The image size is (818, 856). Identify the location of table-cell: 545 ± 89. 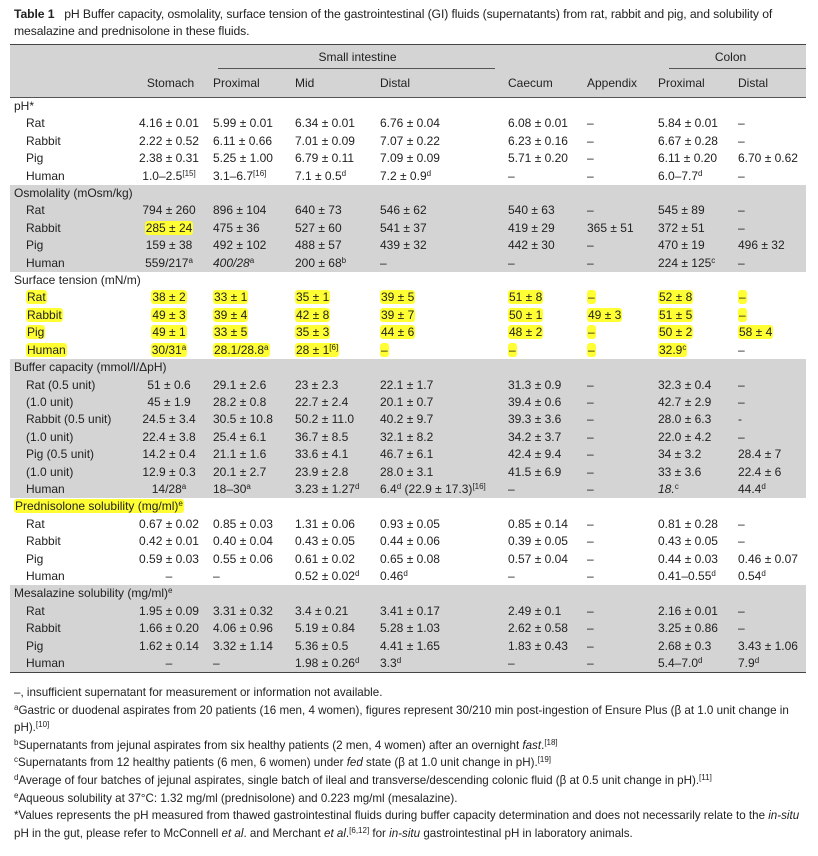
(681, 210).